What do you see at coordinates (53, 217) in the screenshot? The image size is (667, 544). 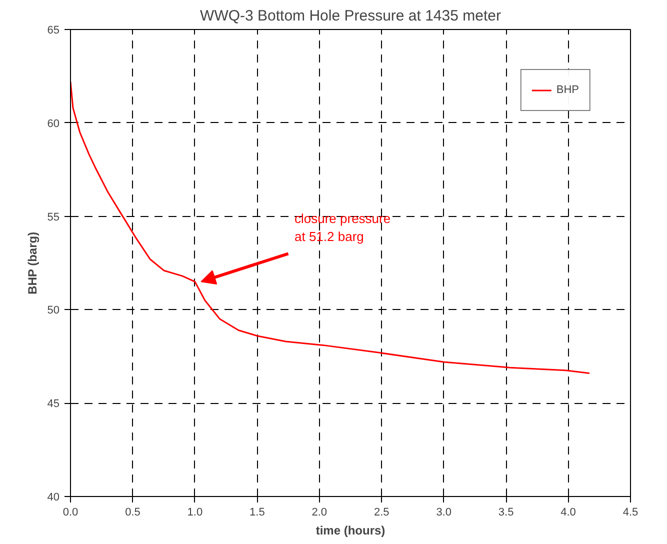 I see `y-tick-label: 55` at bounding box center [53, 217].